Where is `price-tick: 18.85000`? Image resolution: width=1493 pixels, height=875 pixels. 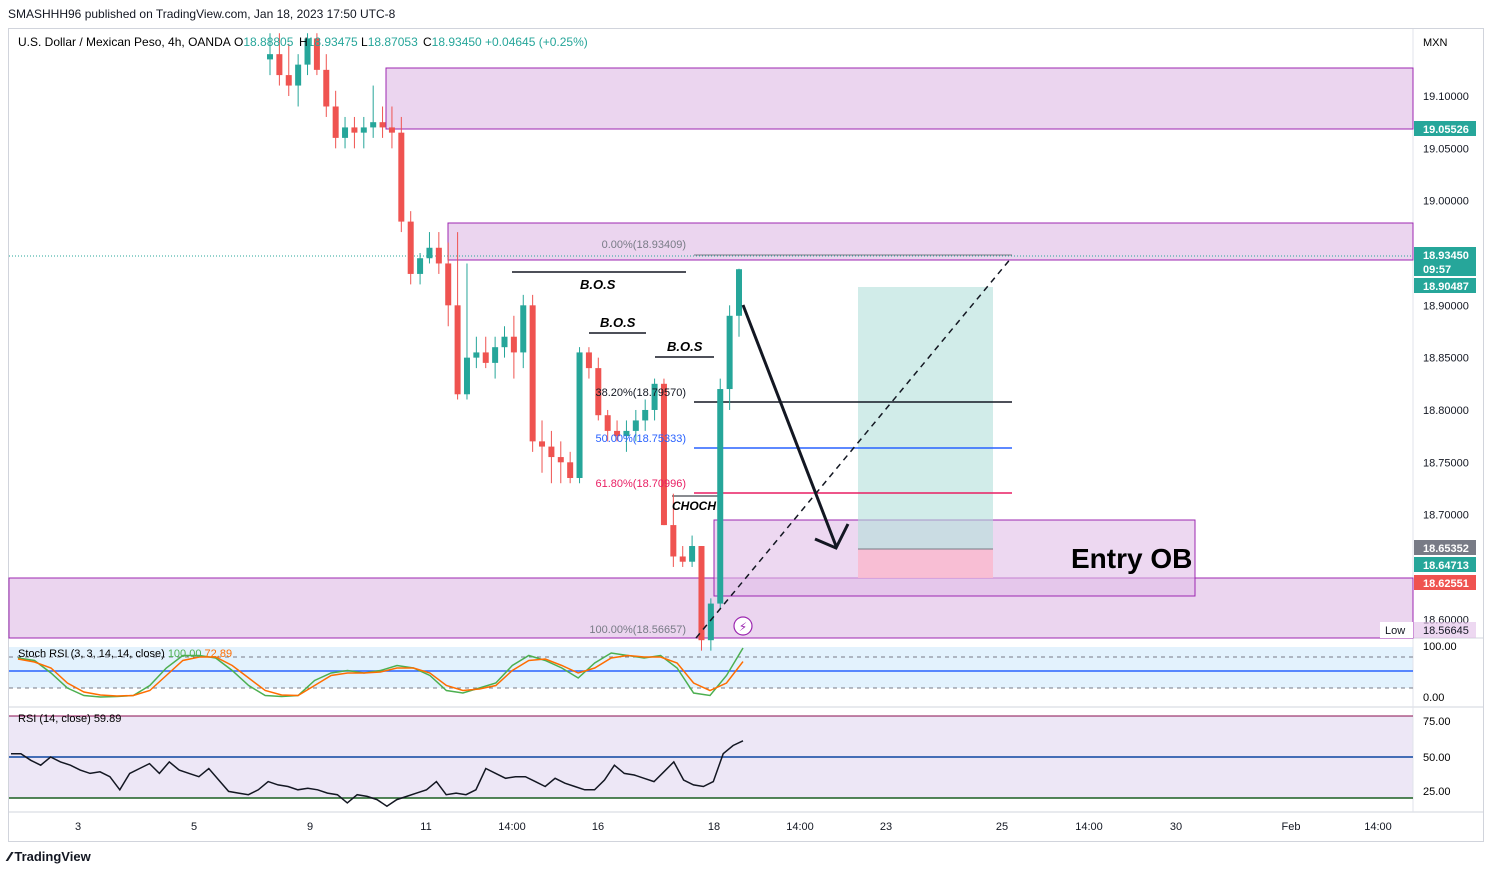
price-tick: 18.85000 is located at coordinates (1446, 359).